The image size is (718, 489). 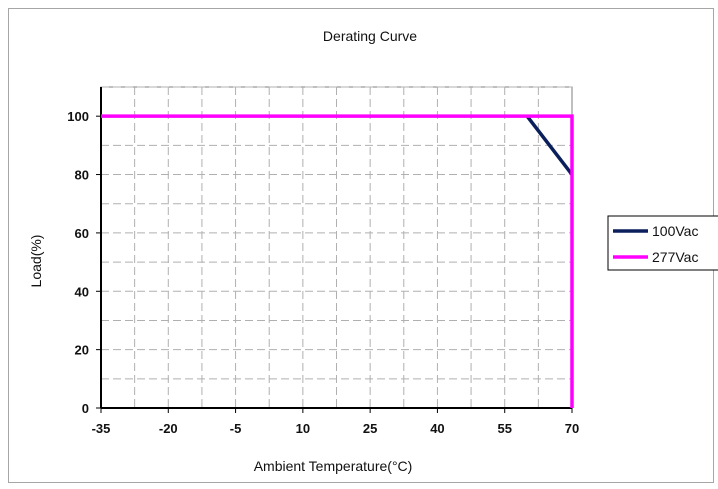 I want to click on legend: 100Vac 277Vac, so click(x=662, y=243).